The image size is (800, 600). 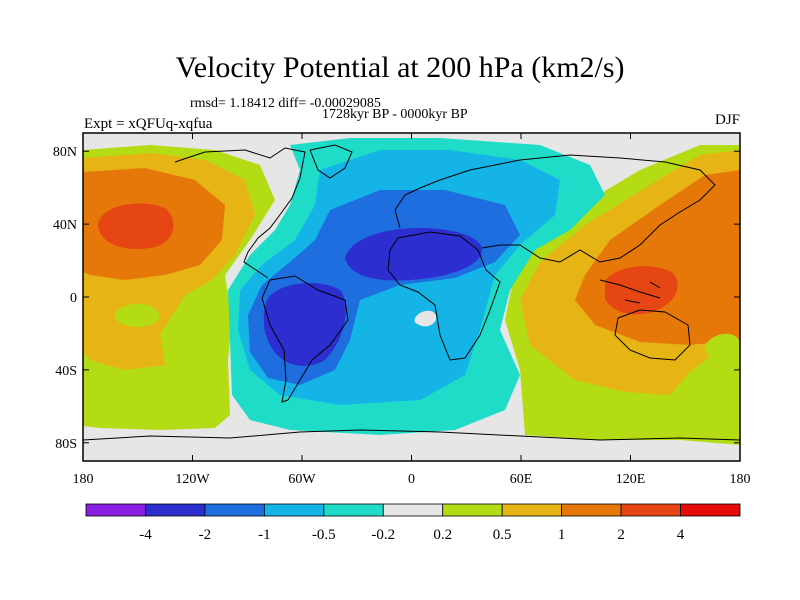 What do you see at coordinates (727, 120) in the screenshot?
I see `season-label: DJF` at bounding box center [727, 120].